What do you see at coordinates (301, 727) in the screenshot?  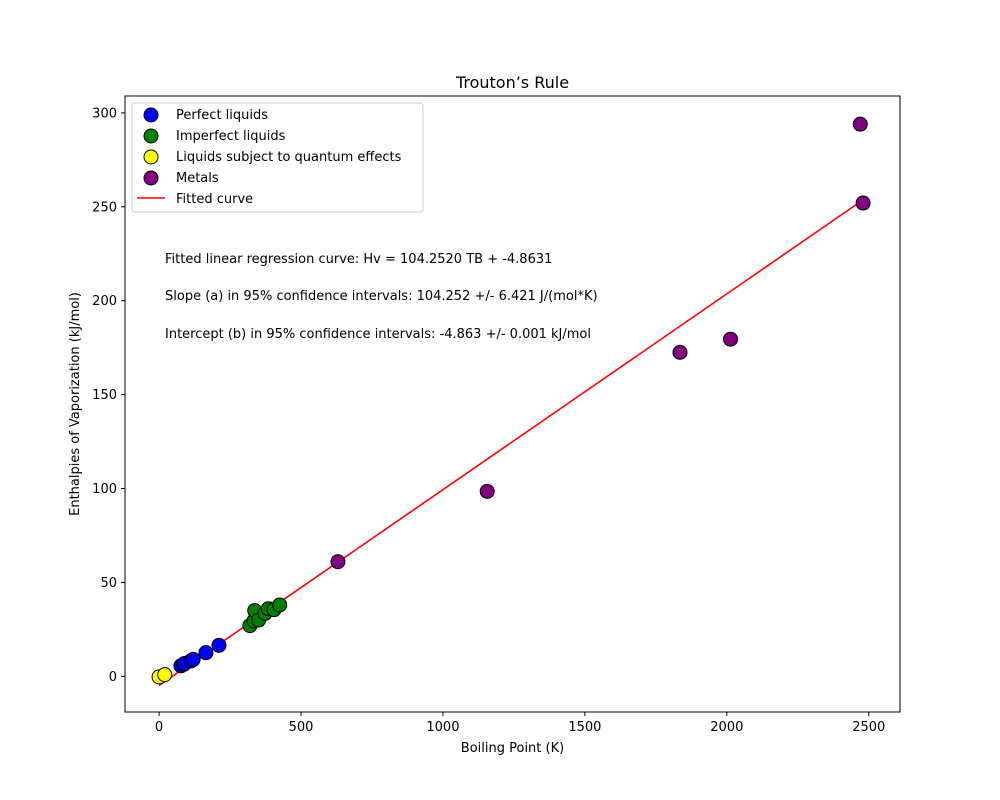 I see `x-tick-label: 500` at bounding box center [301, 727].